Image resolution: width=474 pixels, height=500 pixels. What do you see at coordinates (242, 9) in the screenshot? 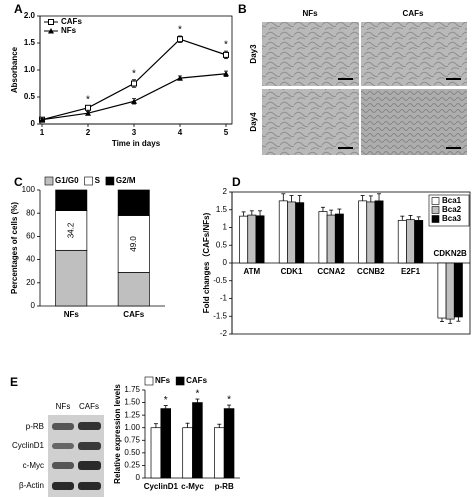
I see `panel-label: B` at bounding box center [242, 9].